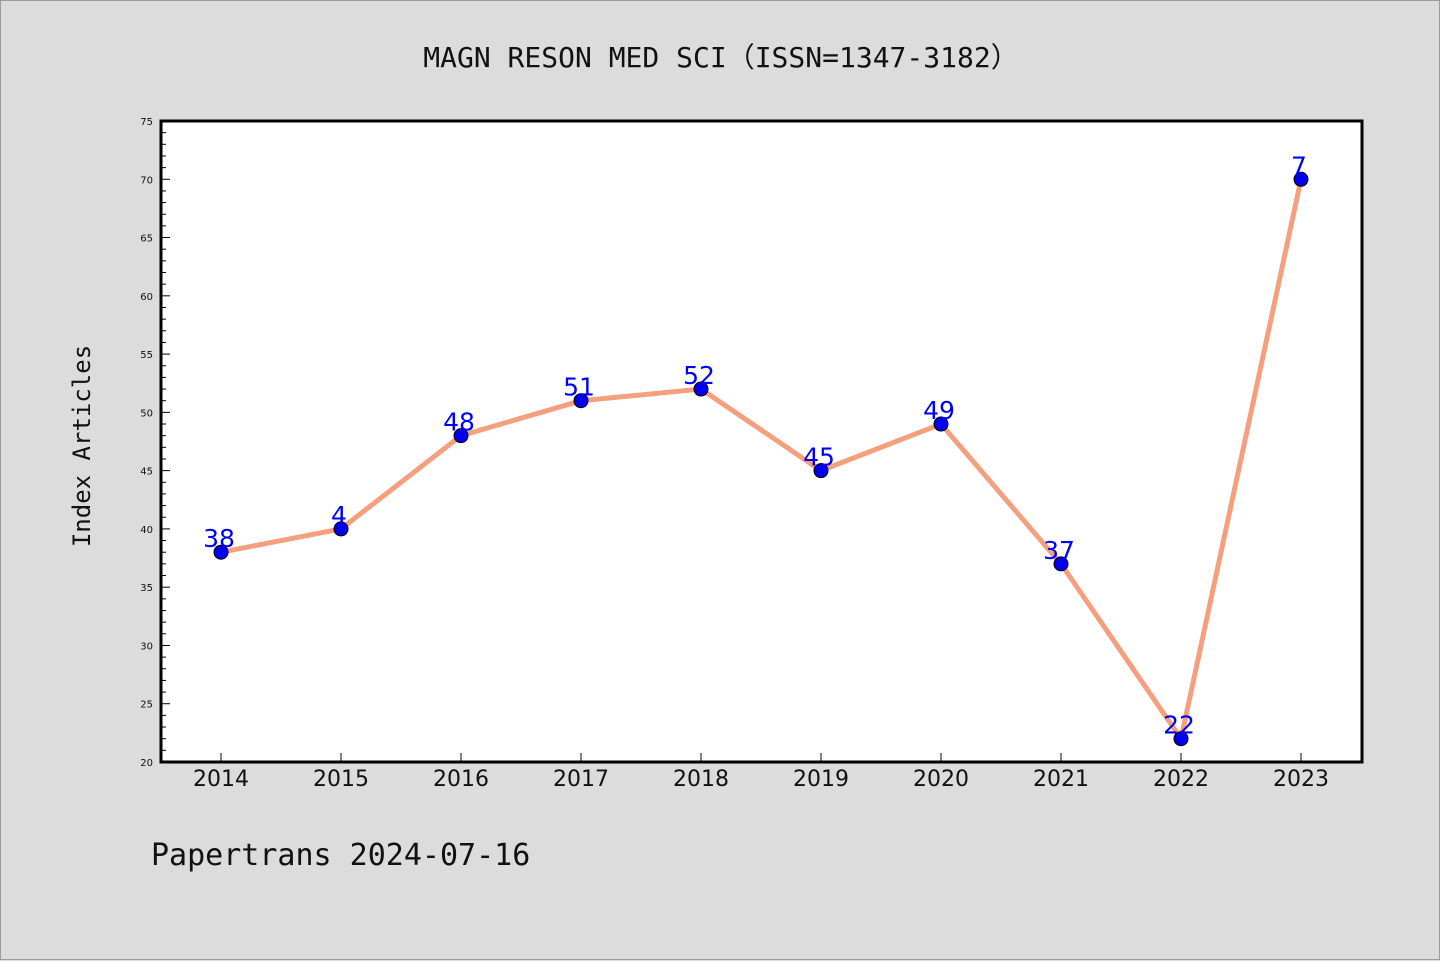 This screenshot has height=961, width=1440. I want to click on x-tick-label: 2016, so click(461, 779).